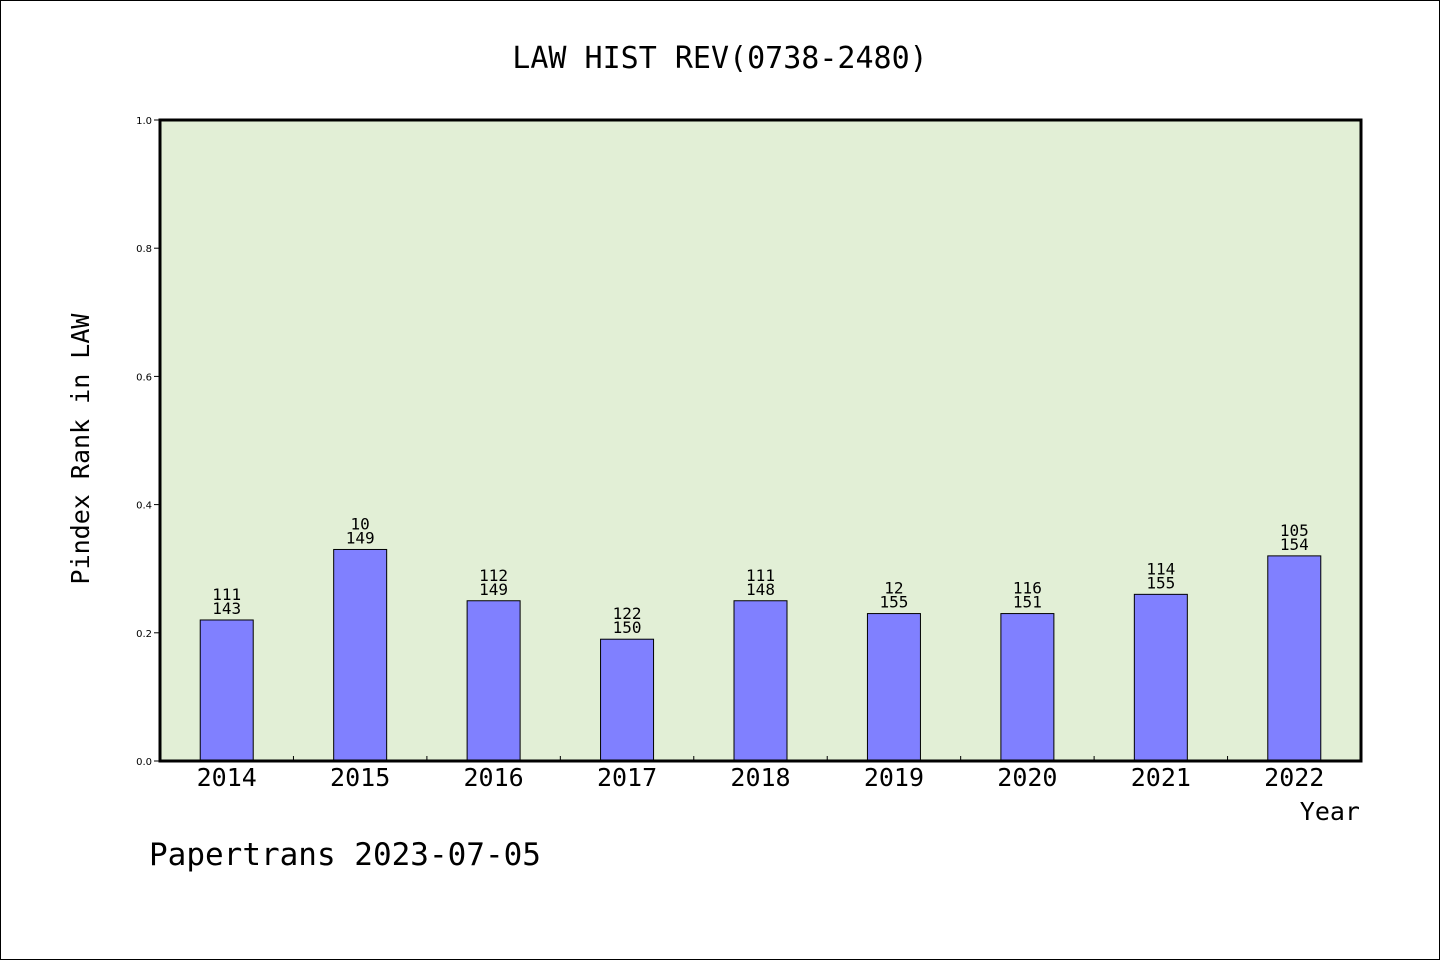 The image size is (1440, 960). Describe the element at coordinates (1294, 777) in the screenshot. I see `x-tick-label-2022: 2022` at that location.